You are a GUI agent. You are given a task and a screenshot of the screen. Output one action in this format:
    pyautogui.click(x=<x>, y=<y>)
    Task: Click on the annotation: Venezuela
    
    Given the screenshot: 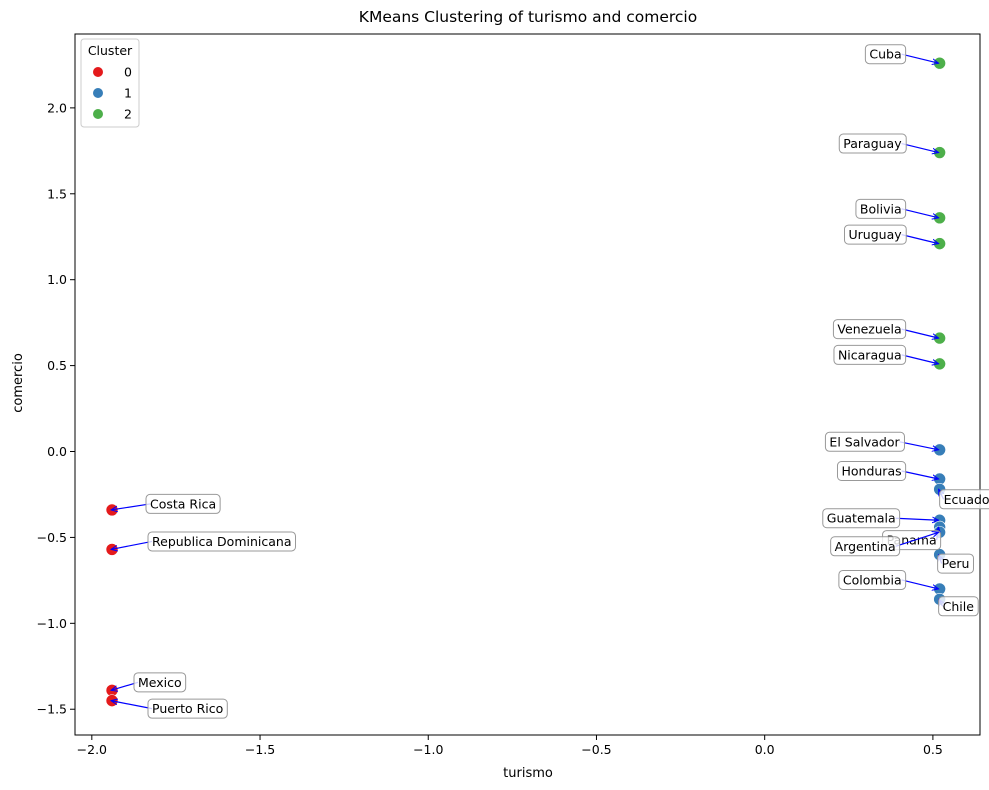 What is the action you would take?
    pyautogui.click(x=869, y=329)
    